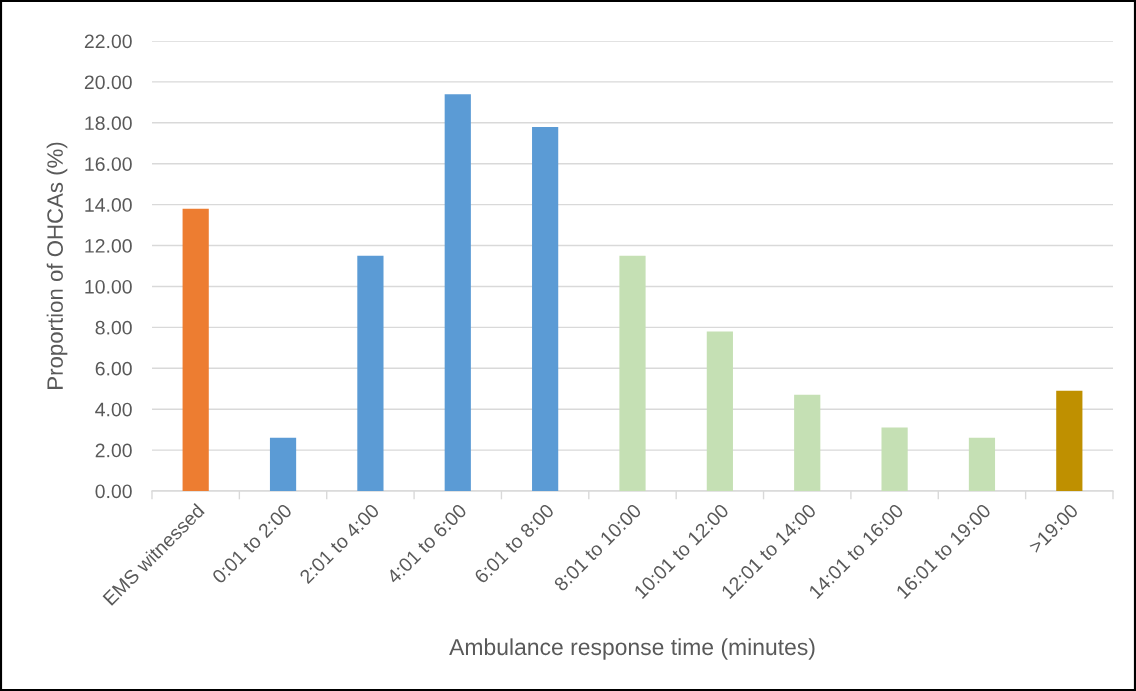 The image size is (1136, 691). I want to click on x-tick-label: 0:01 to 2:00, so click(252, 544).